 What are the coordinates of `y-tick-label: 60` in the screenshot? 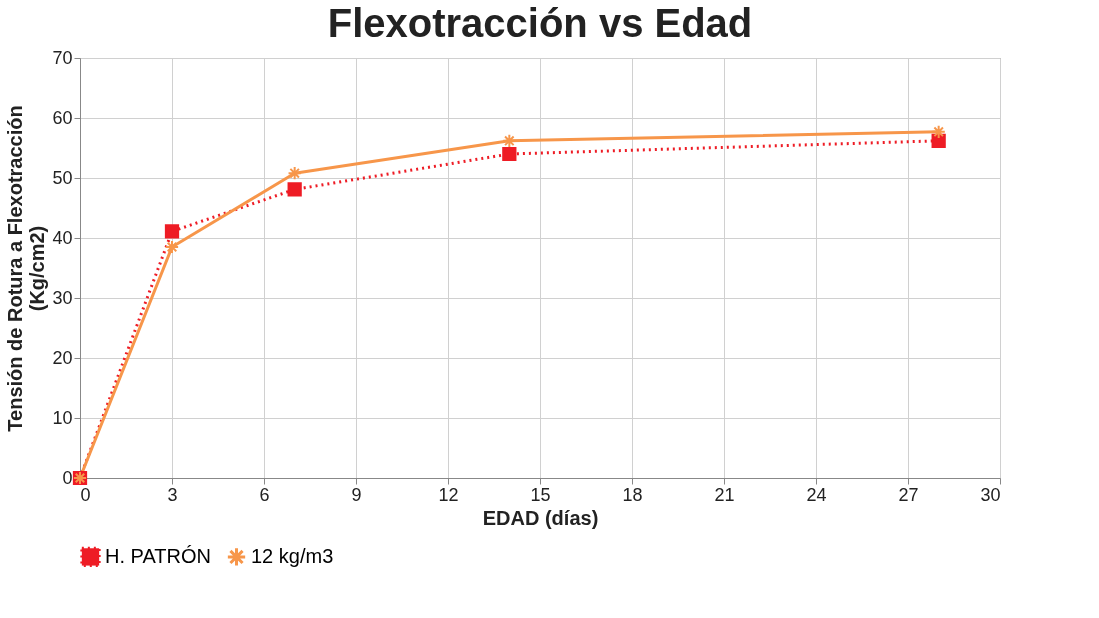 It's located at (62, 117).